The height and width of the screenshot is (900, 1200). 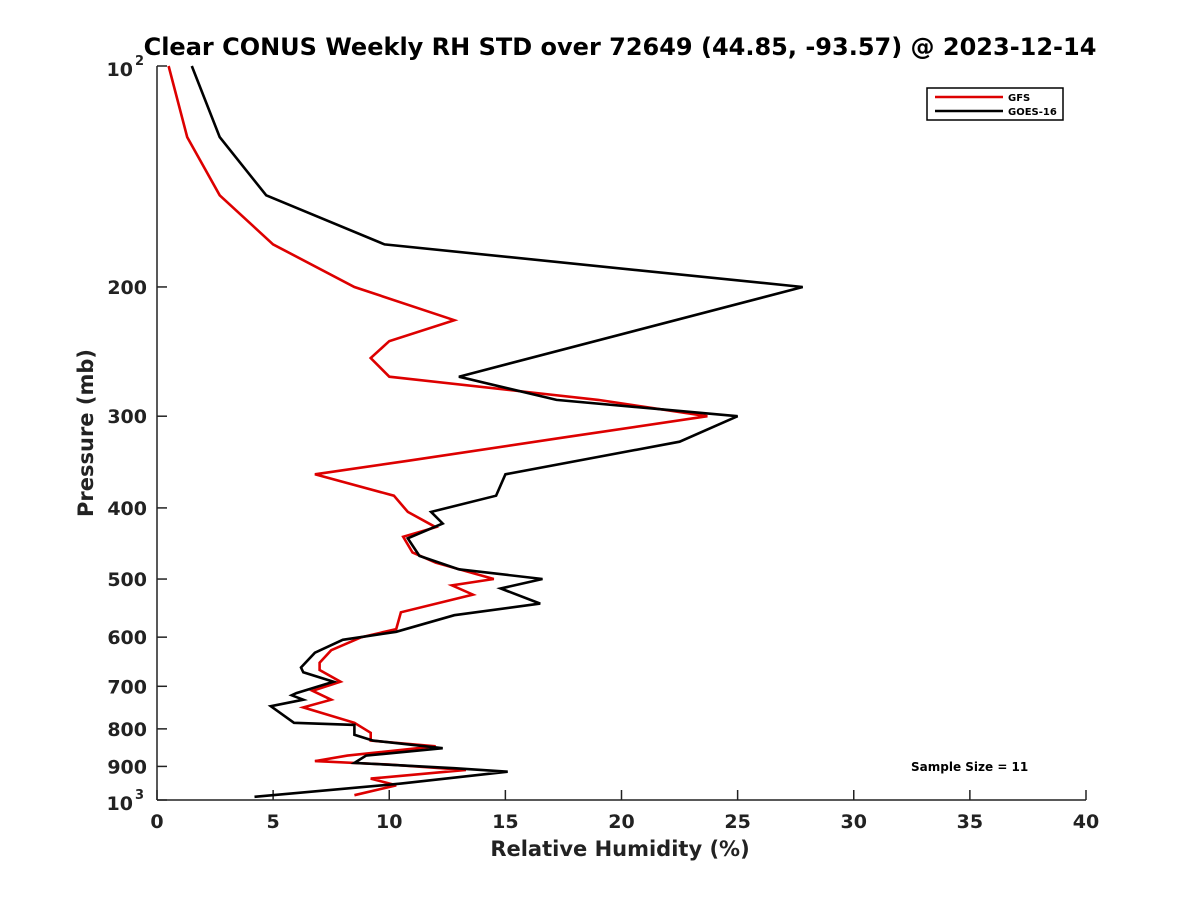 What do you see at coordinates (86, 433) in the screenshot?
I see `y-axis-label: Pressure (mb)` at bounding box center [86, 433].